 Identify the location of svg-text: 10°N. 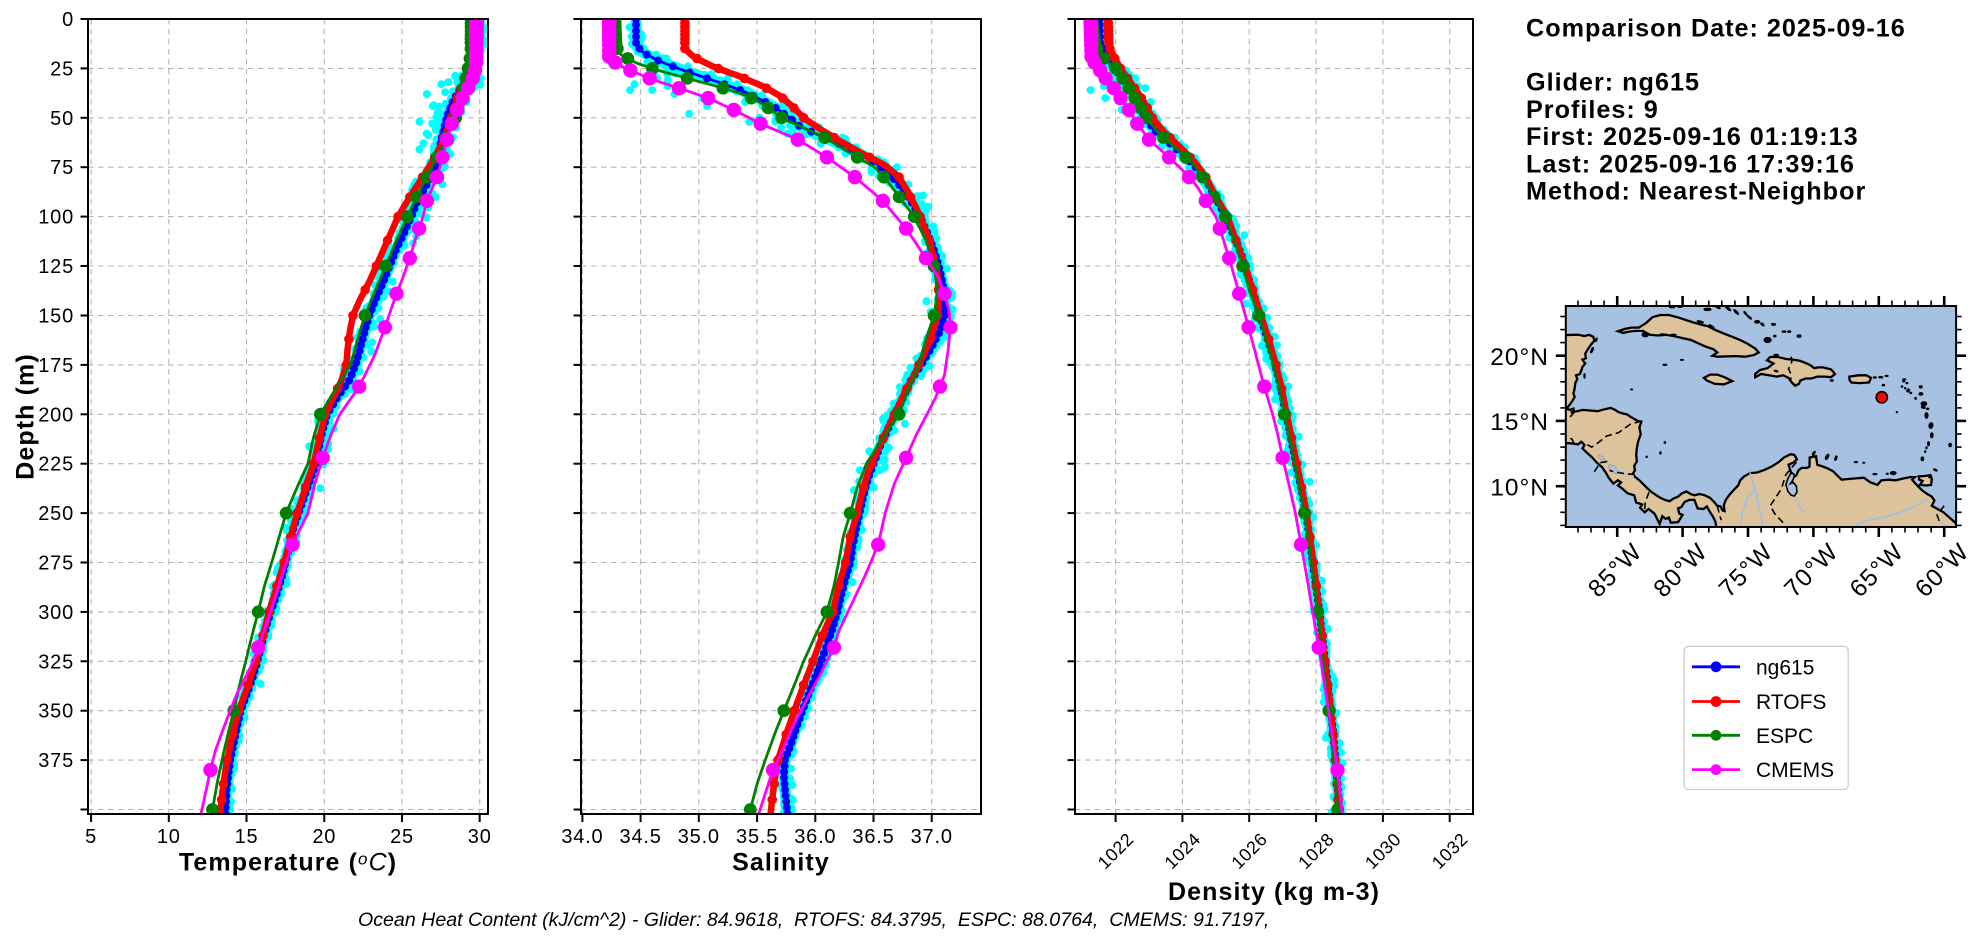
(1519, 488).